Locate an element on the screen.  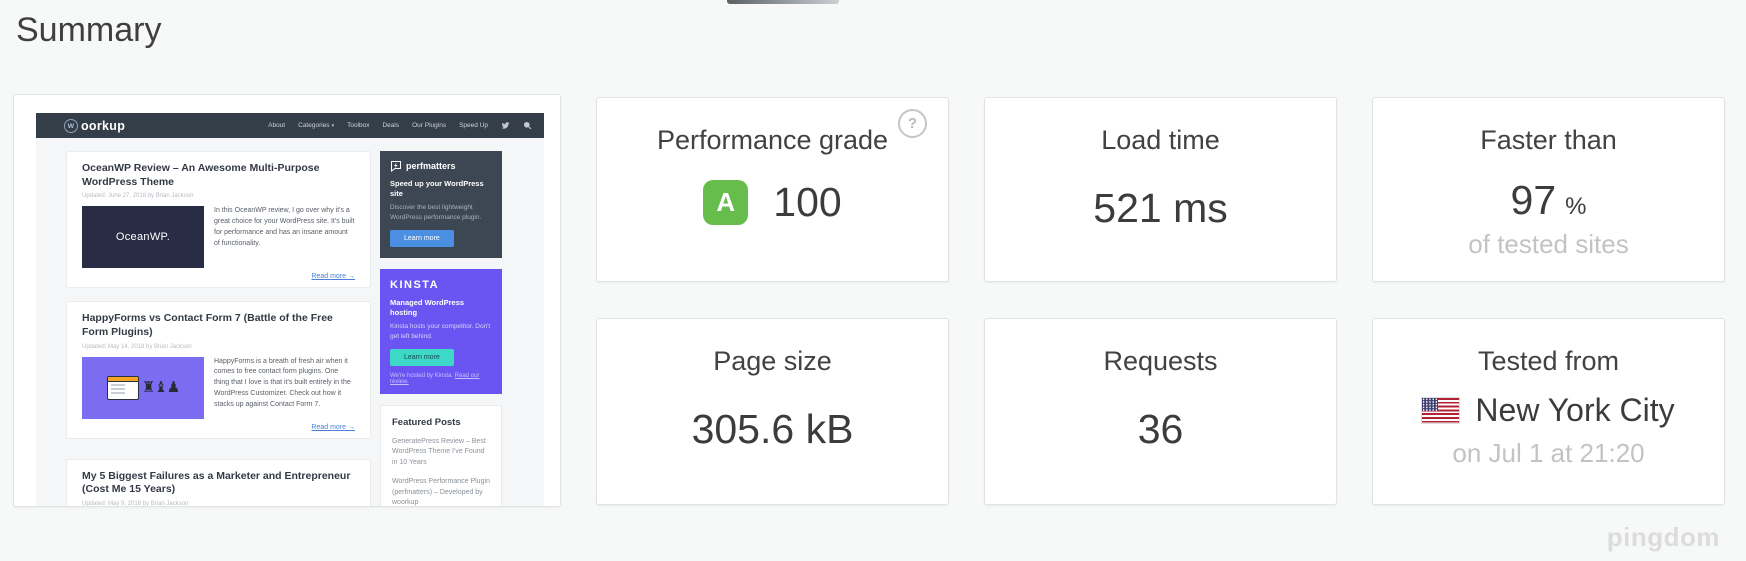
us-flag-icon is located at coordinates (1441, 410).